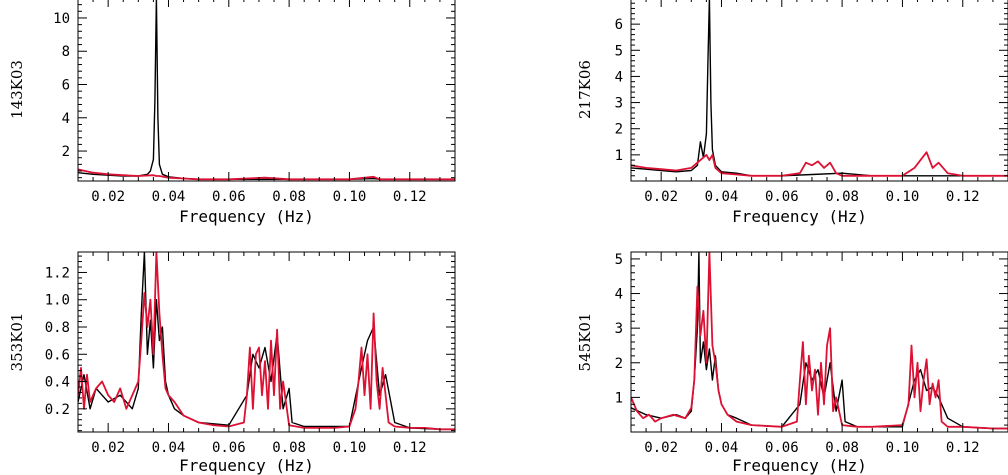 This screenshot has width=1008, height=475. I want to click on y-tick-label: 0.8, so click(57, 328).